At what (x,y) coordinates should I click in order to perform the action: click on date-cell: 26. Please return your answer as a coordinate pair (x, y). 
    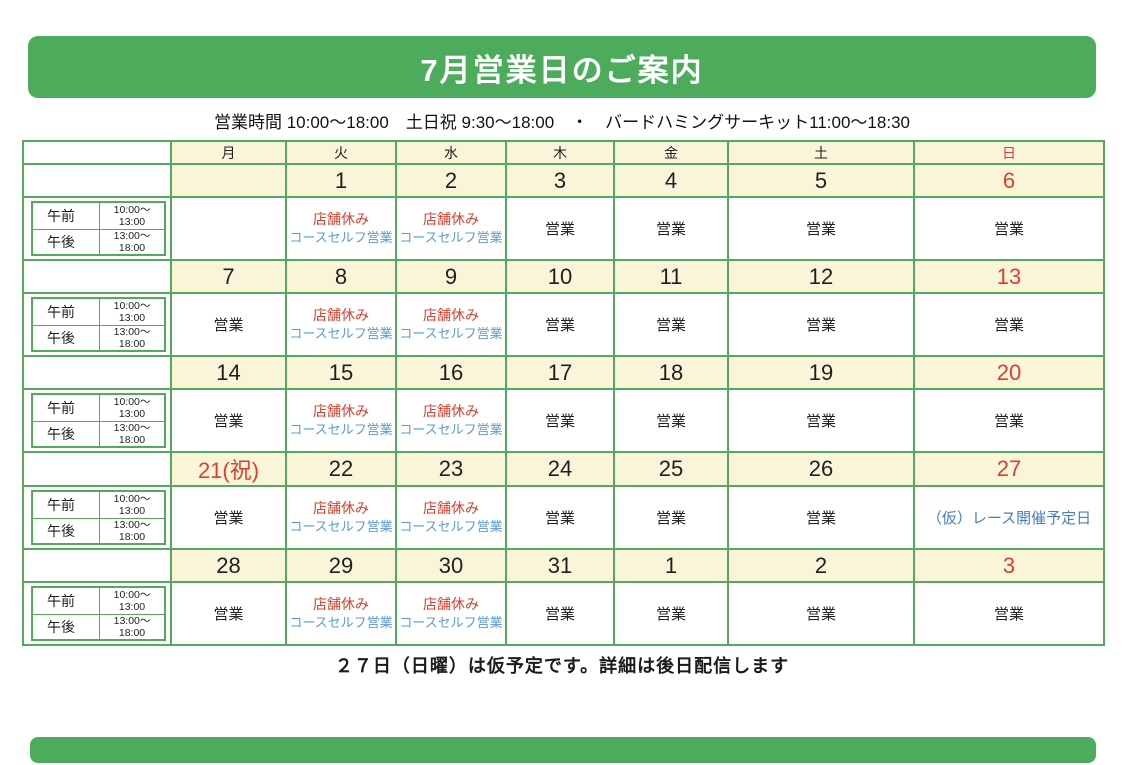
    Looking at the image, I should click on (821, 469).